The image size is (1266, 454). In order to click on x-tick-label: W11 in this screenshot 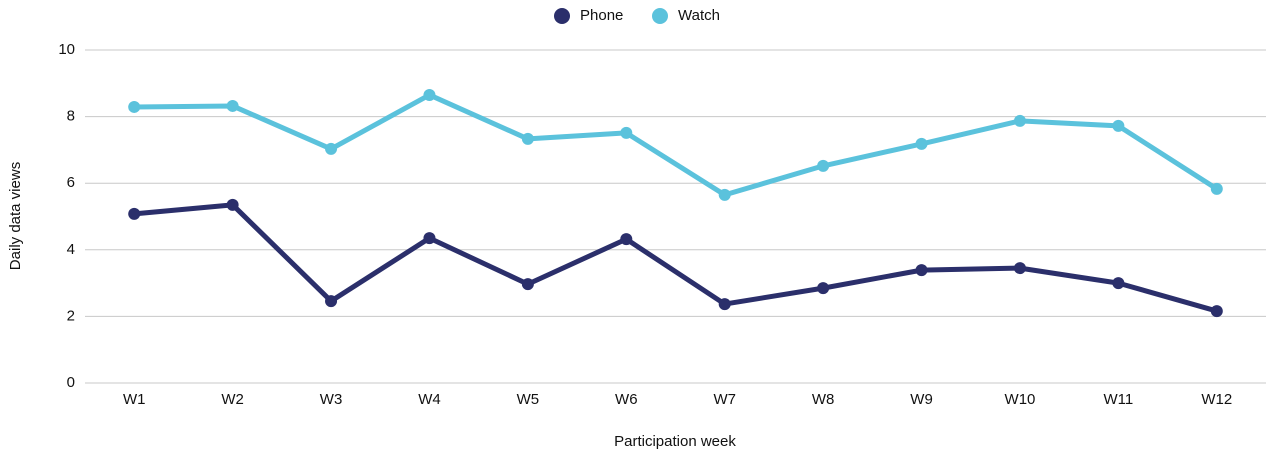, I will do `click(1119, 399)`.